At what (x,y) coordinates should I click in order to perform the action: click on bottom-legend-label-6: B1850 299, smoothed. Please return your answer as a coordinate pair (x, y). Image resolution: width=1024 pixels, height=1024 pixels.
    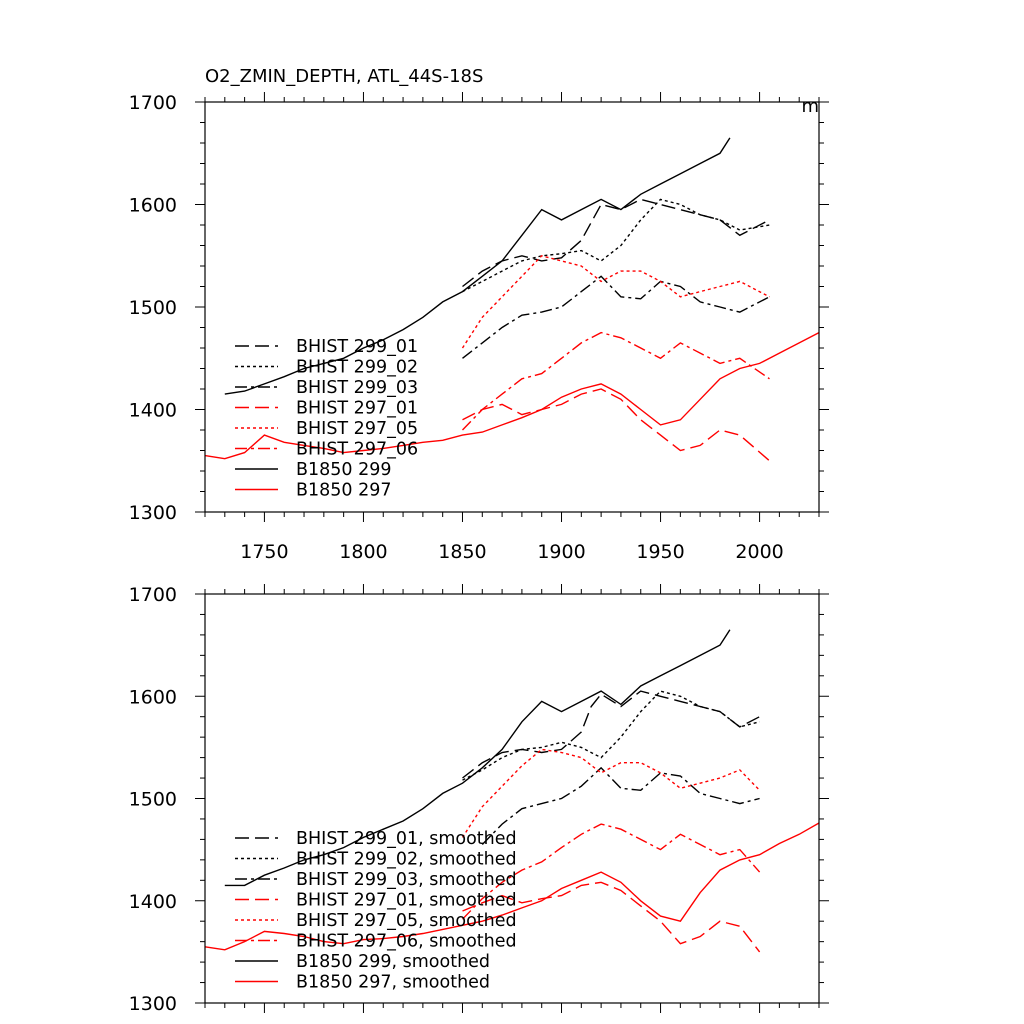
    Looking at the image, I should click on (393, 962).